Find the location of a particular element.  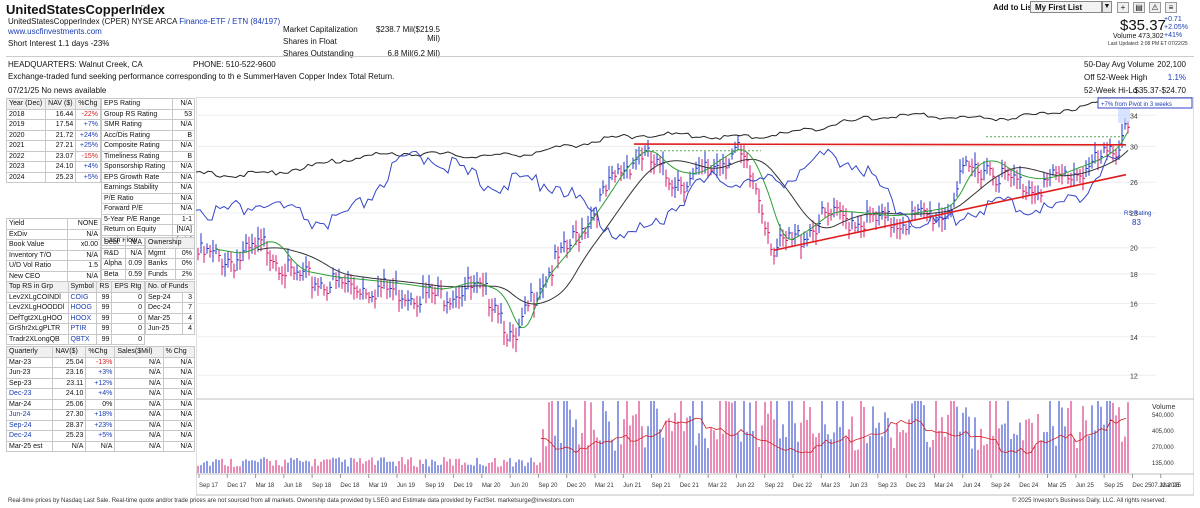

security-name: UnitedStatesCopperIndex is located at coordinates (54, 21).